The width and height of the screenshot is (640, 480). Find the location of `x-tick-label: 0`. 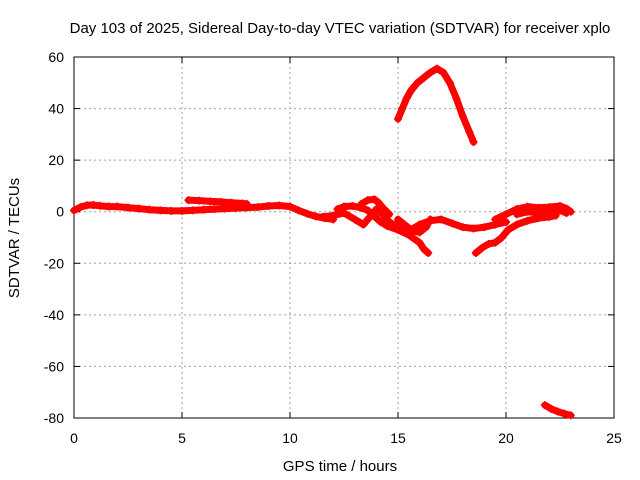

x-tick-label: 0 is located at coordinates (74, 438).